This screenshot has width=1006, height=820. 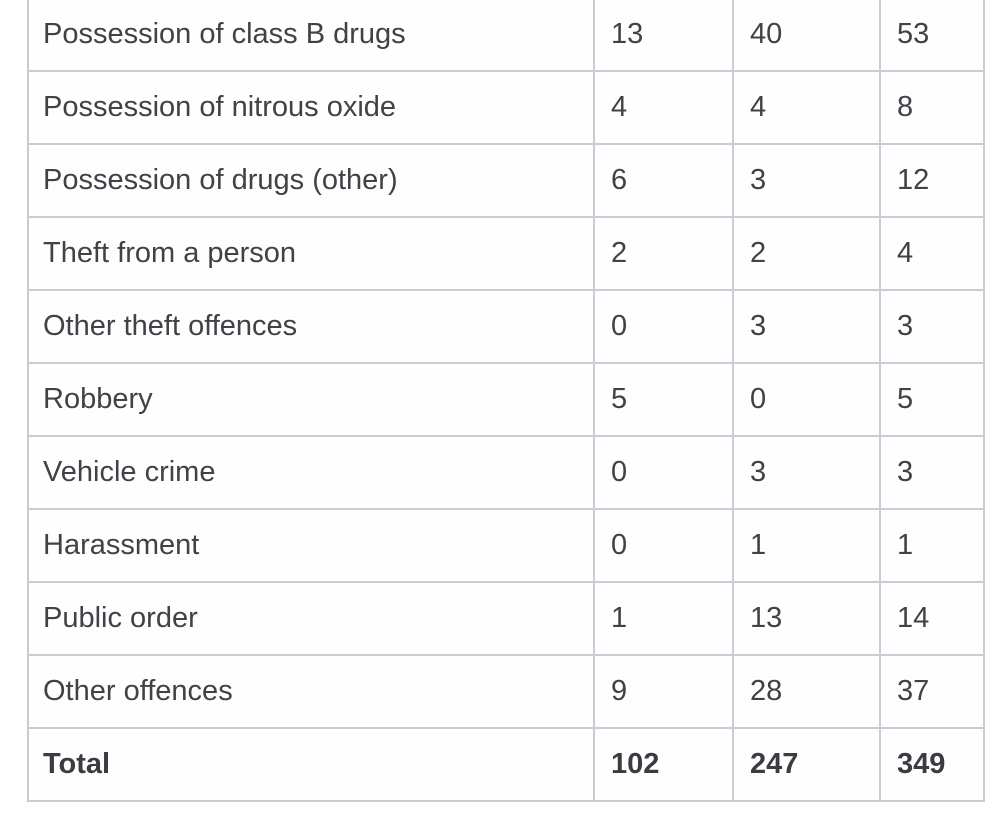 I want to click on count-cell-1: 5, so click(x=663, y=399).